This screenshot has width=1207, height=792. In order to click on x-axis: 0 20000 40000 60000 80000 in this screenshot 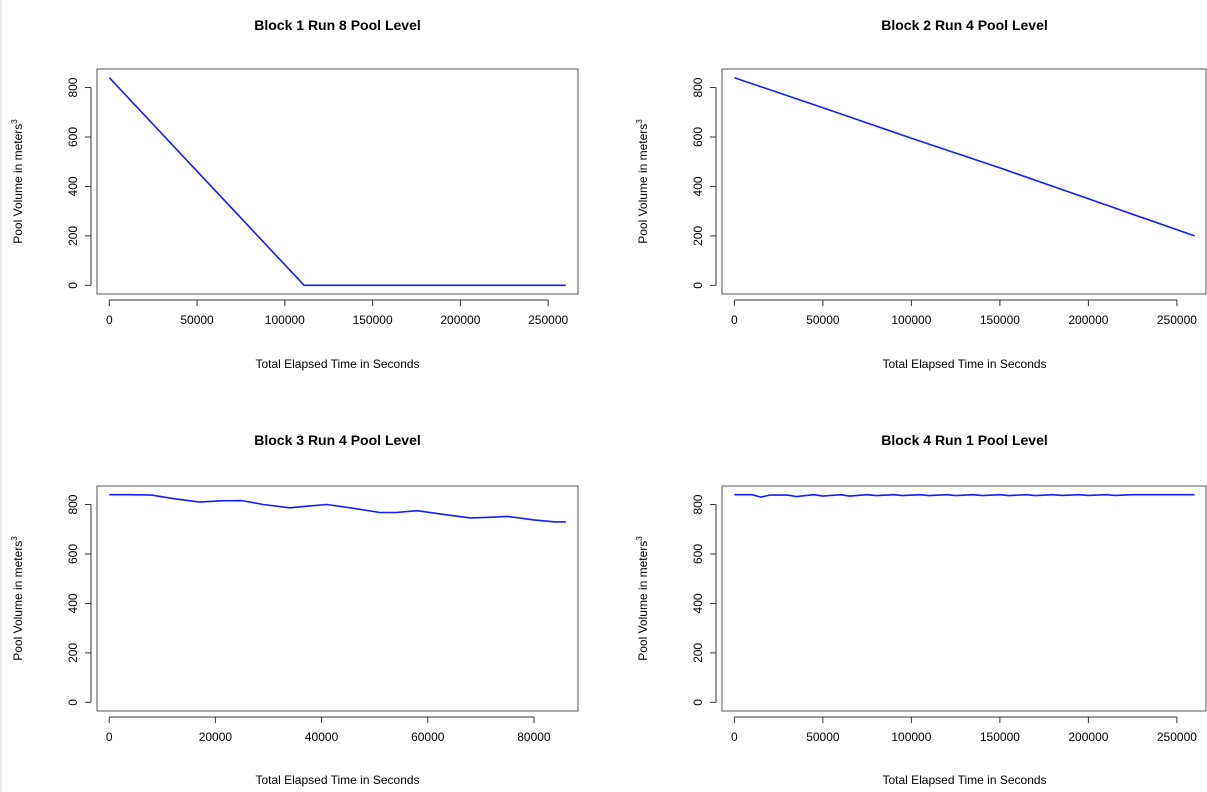, I will do `click(328, 730)`.